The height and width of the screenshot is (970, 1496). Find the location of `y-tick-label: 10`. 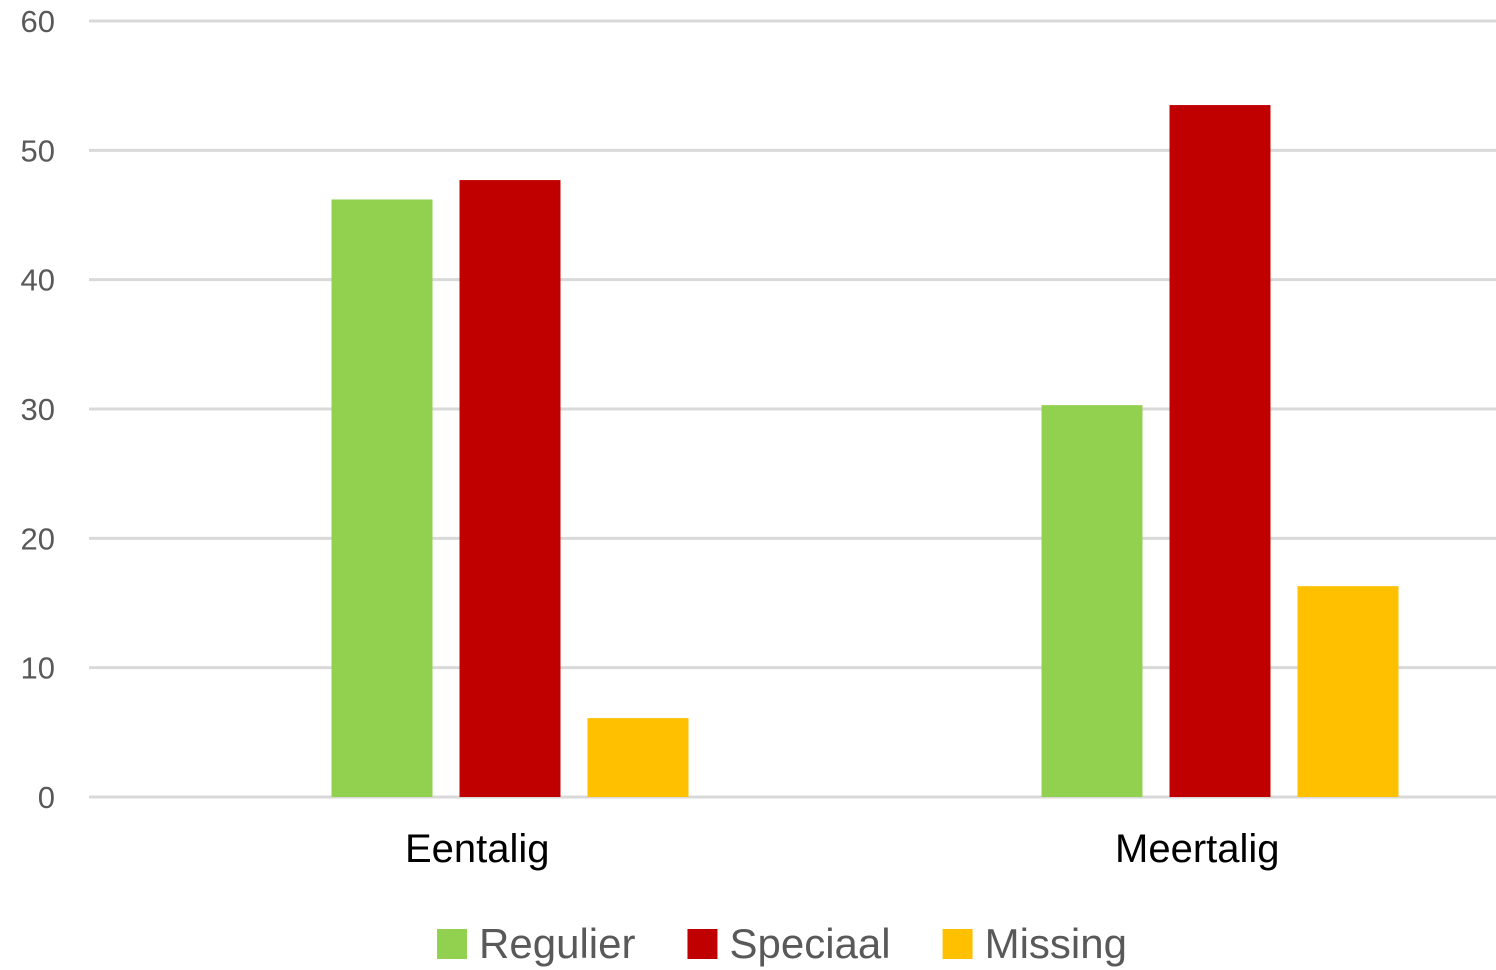

y-tick-label: 10 is located at coordinates (38, 668).